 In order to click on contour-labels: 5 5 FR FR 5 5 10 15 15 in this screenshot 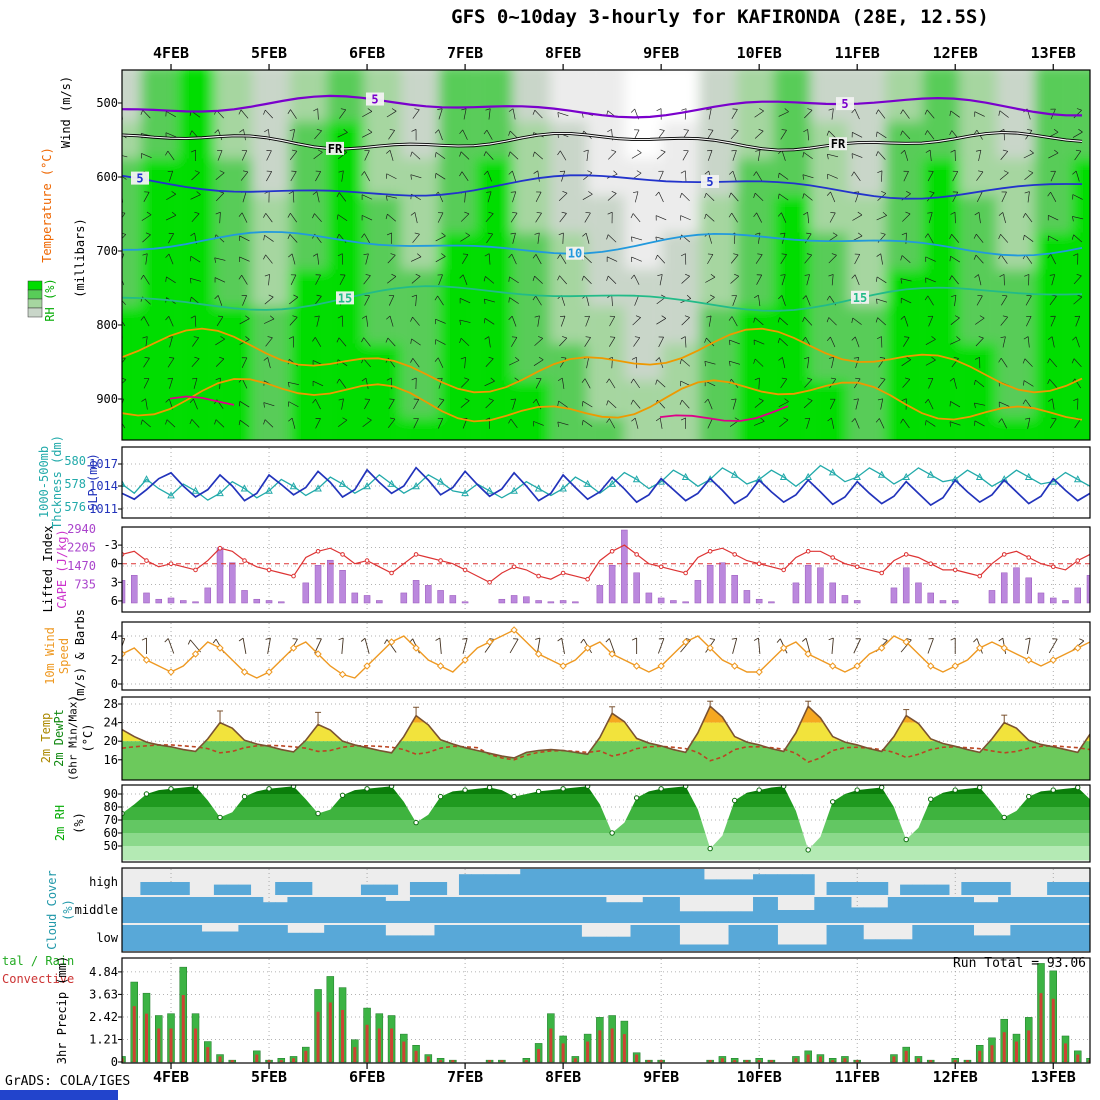, I will do `click(500, 198)`.